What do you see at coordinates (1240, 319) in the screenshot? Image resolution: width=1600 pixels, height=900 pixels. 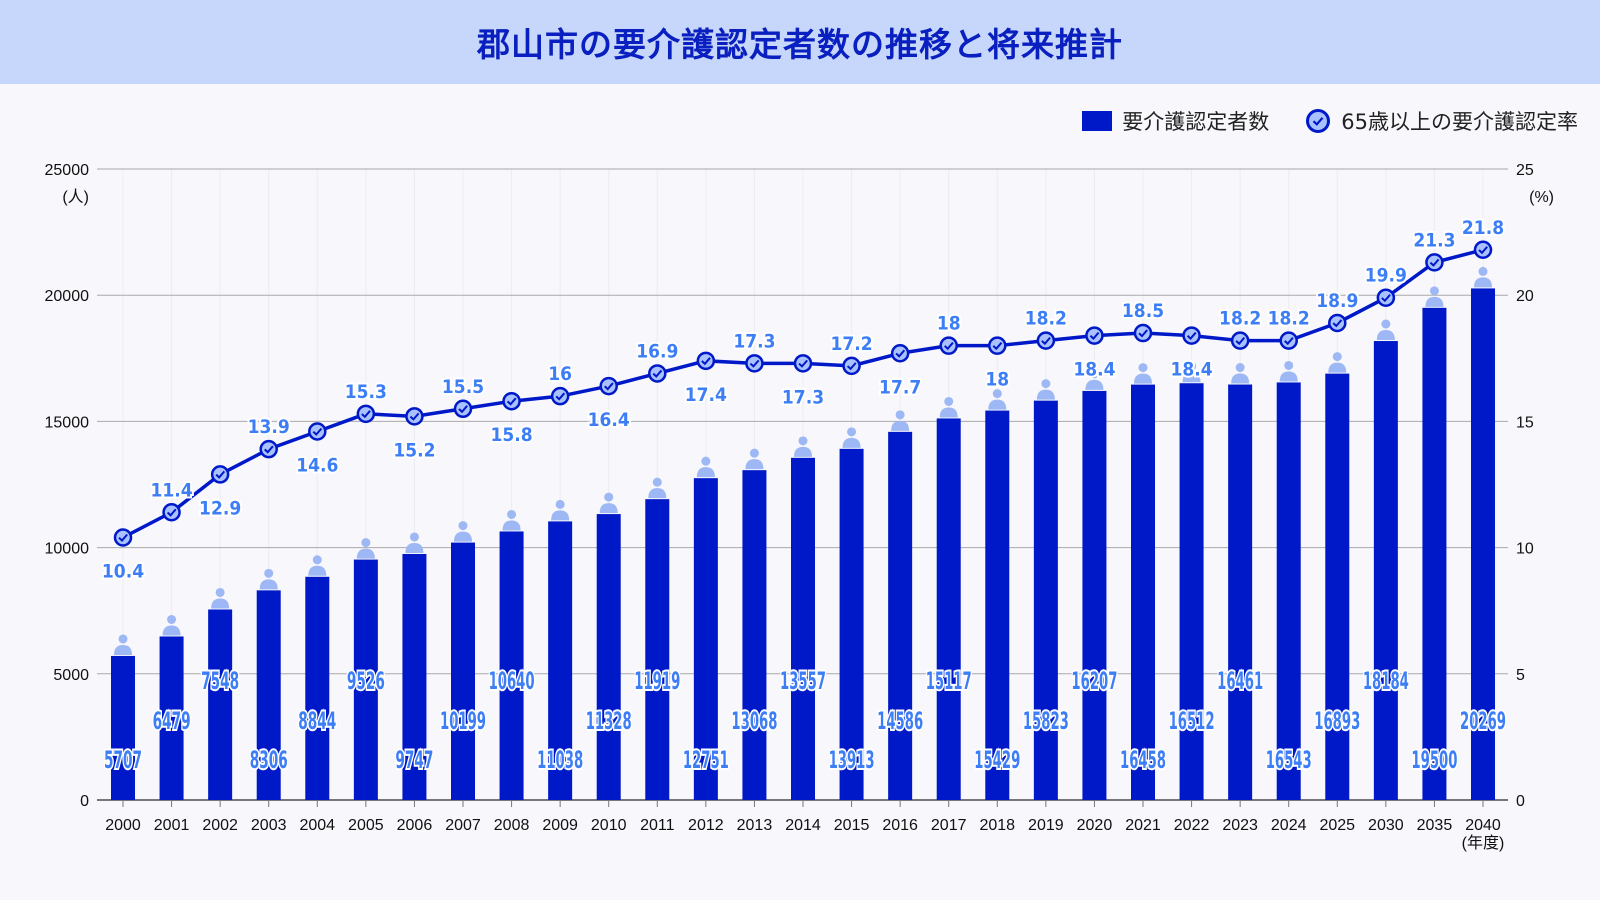 I see `rate-value-label: 18.2` at bounding box center [1240, 319].